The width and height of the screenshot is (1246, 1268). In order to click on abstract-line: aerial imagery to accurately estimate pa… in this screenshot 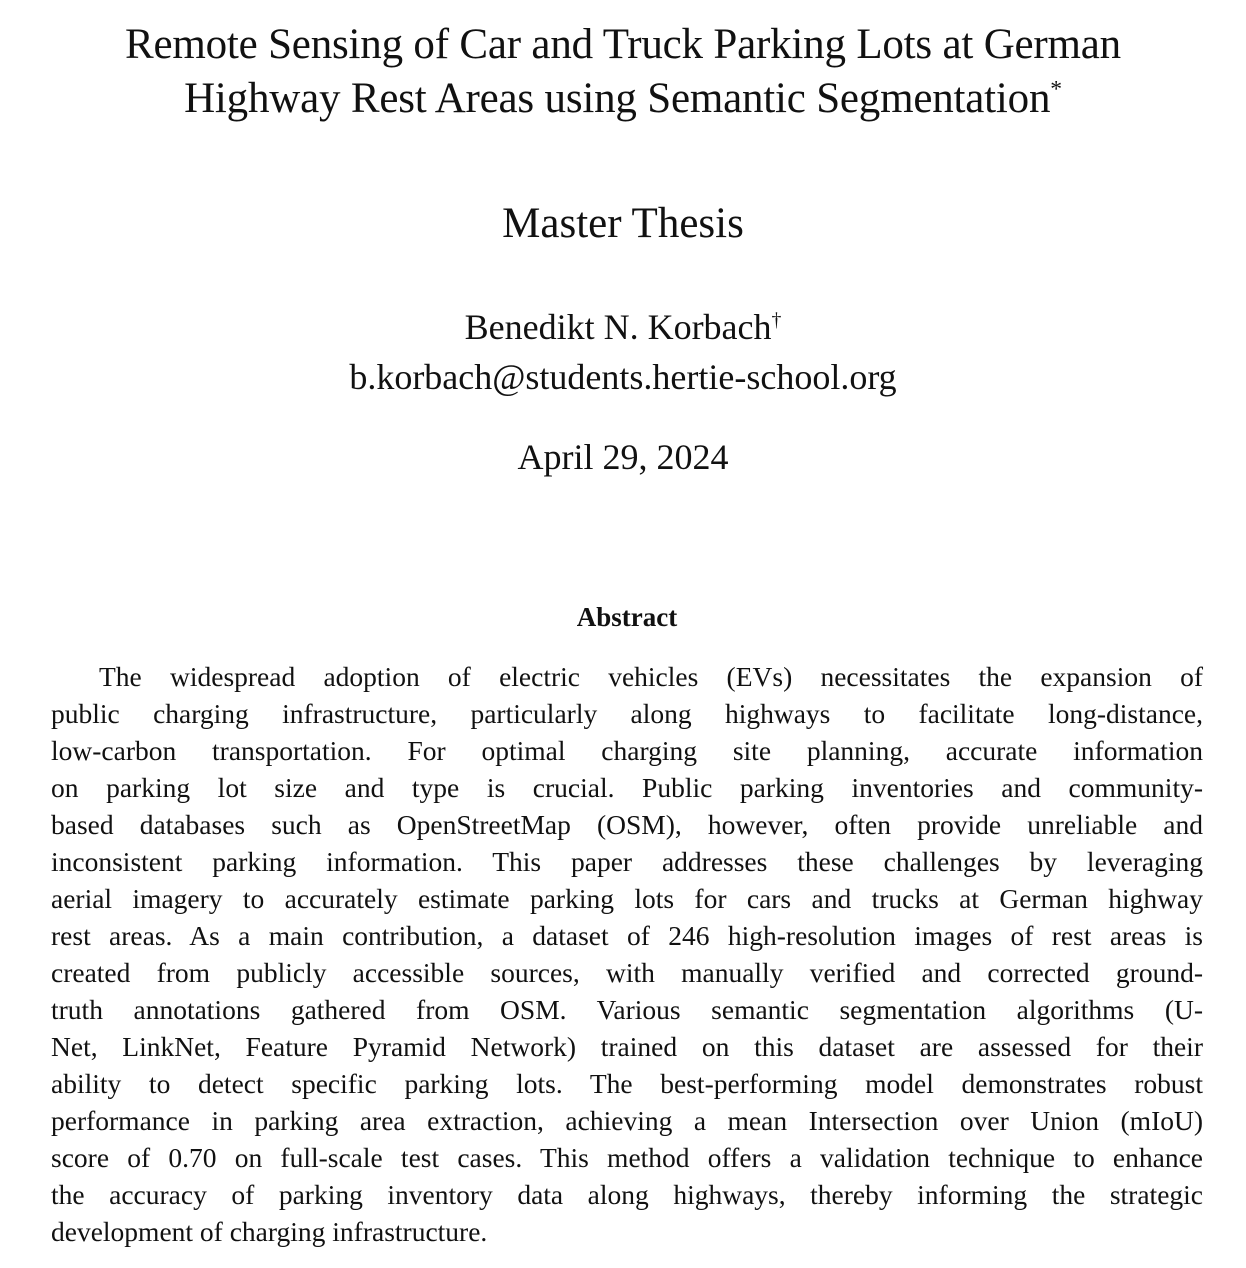, I will do `click(627, 898)`.